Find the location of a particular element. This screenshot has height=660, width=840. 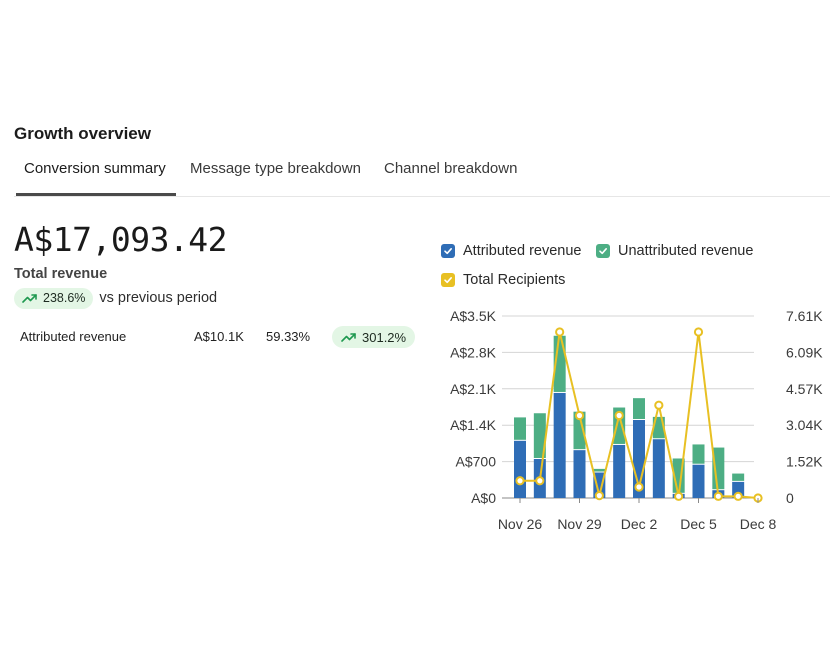

y-axis-right-tick-label: 3.04K is located at coordinates (804, 425).